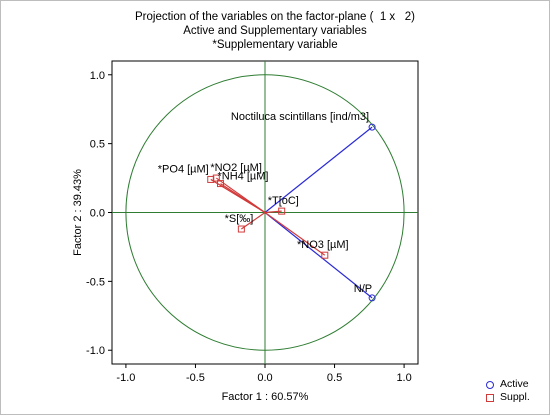 Image resolution: width=550 pixels, height=415 pixels. Describe the element at coordinates (490, 397) in the screenshot. I see `legend-square-marker` at that location.